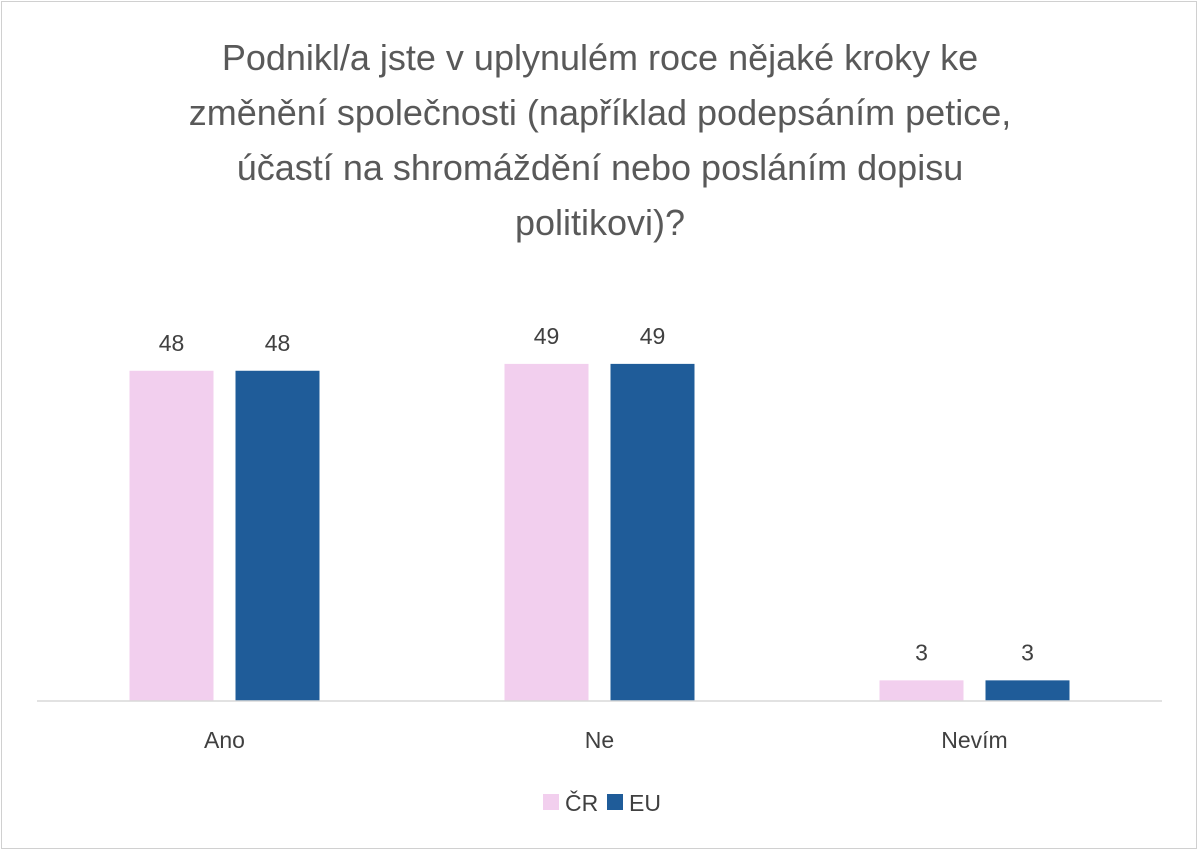 Image resolution: width=1200 pixels, height=852 pixels. What do you see at coordinates (546, 532) in the screenshot?
I see `bar-ne--r` at bounding box center [546, 532].